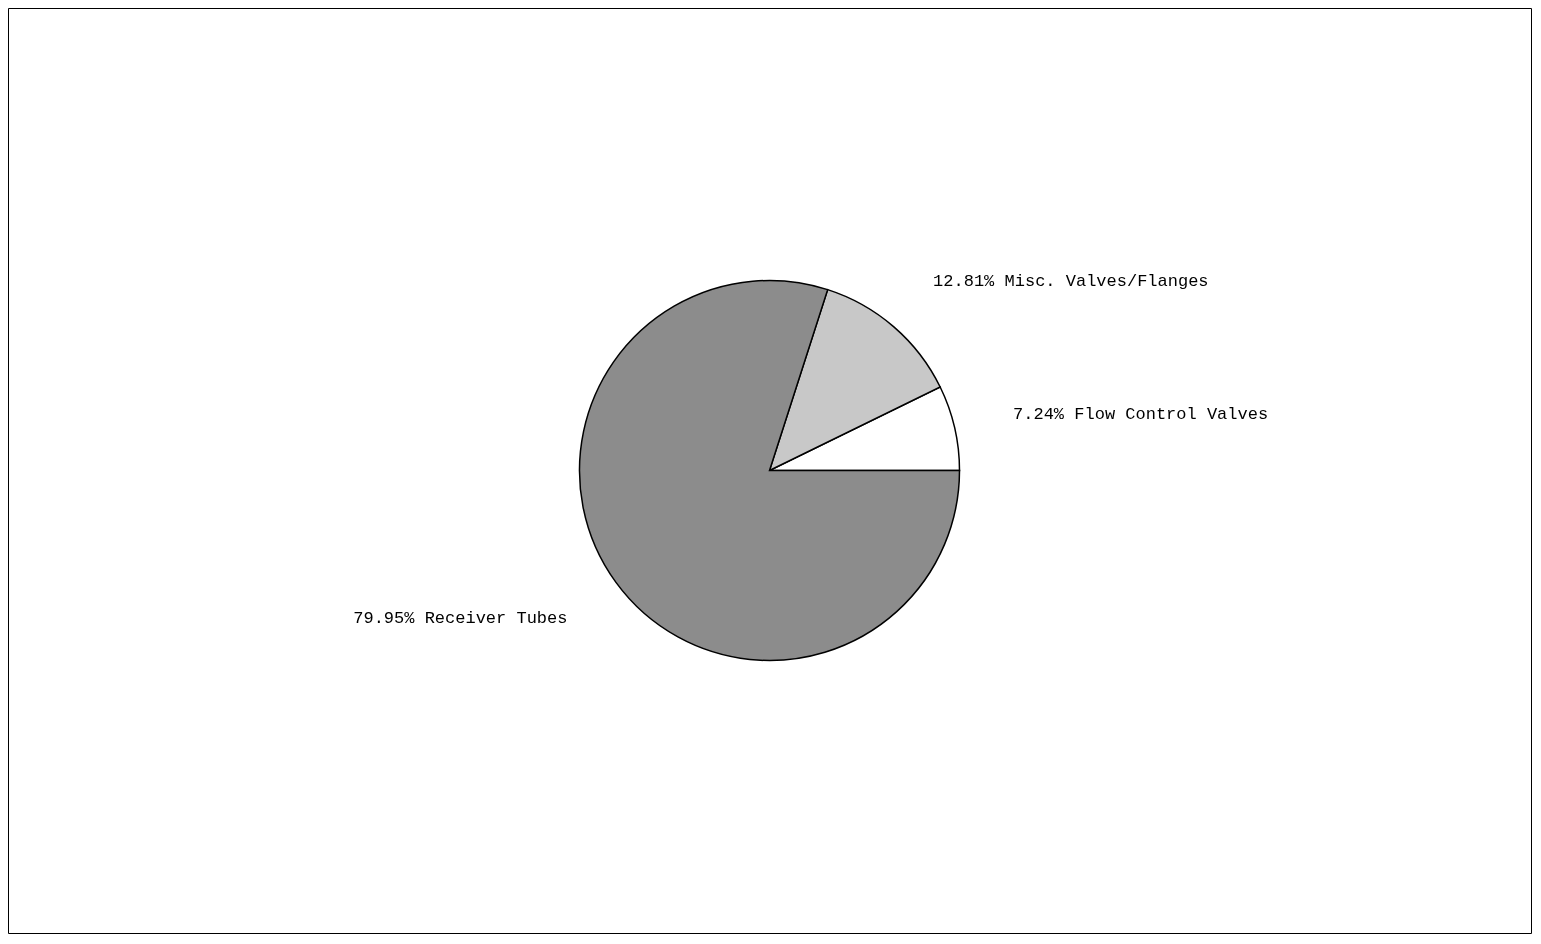 This screenshot has height=944, width=1541. I want to click on slice-label: 7.24% Flow Control Valves, so click(1141, 415).